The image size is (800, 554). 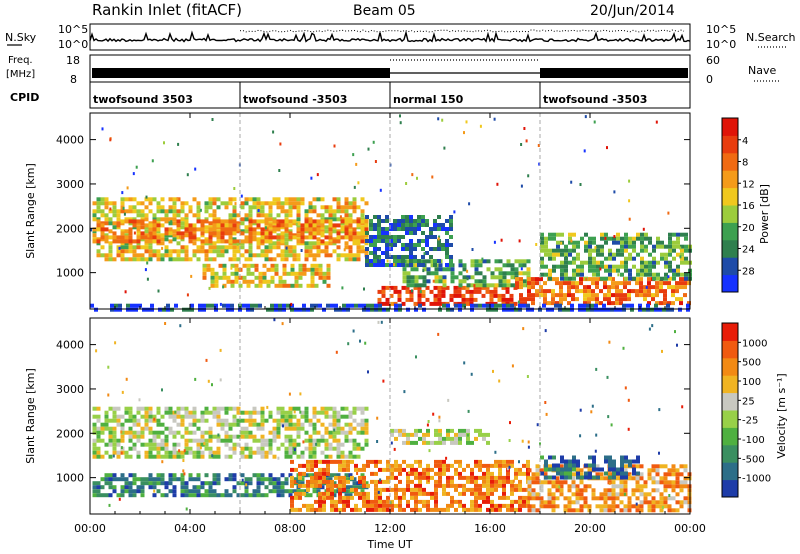 I want to click on x-tick-label: 04:00, so click(x=190, y=528).